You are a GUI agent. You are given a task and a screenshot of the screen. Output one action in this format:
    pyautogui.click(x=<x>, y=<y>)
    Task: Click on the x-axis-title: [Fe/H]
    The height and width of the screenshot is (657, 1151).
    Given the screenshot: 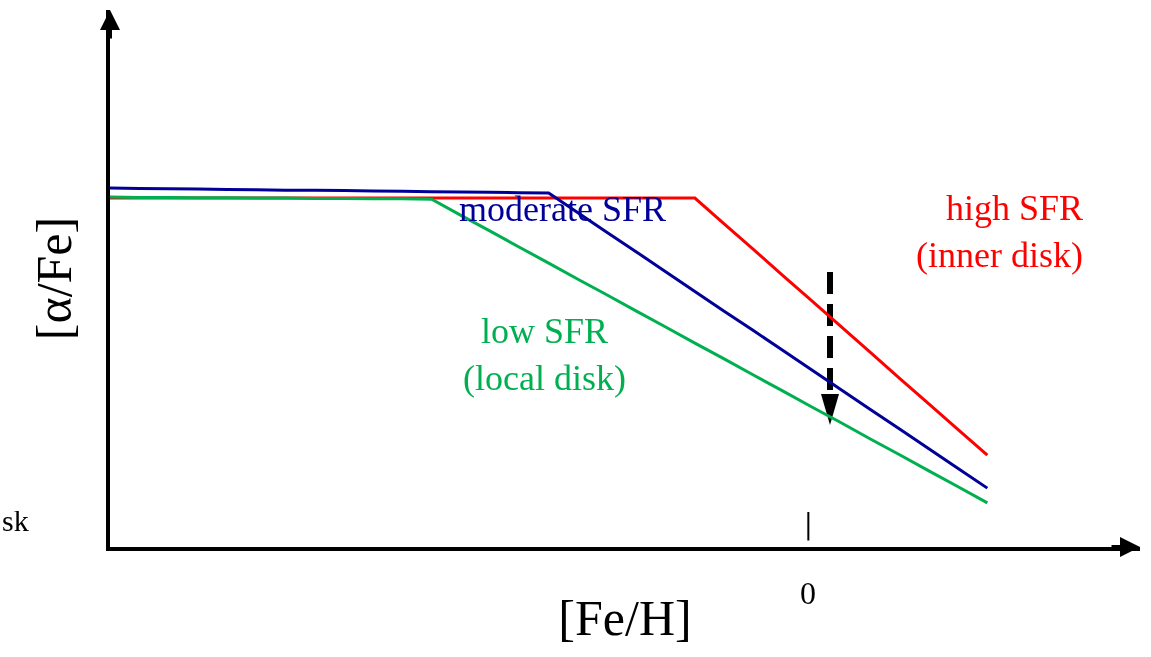 What is the action you would take?
    pyautogui.click(x=625, y=618)
    